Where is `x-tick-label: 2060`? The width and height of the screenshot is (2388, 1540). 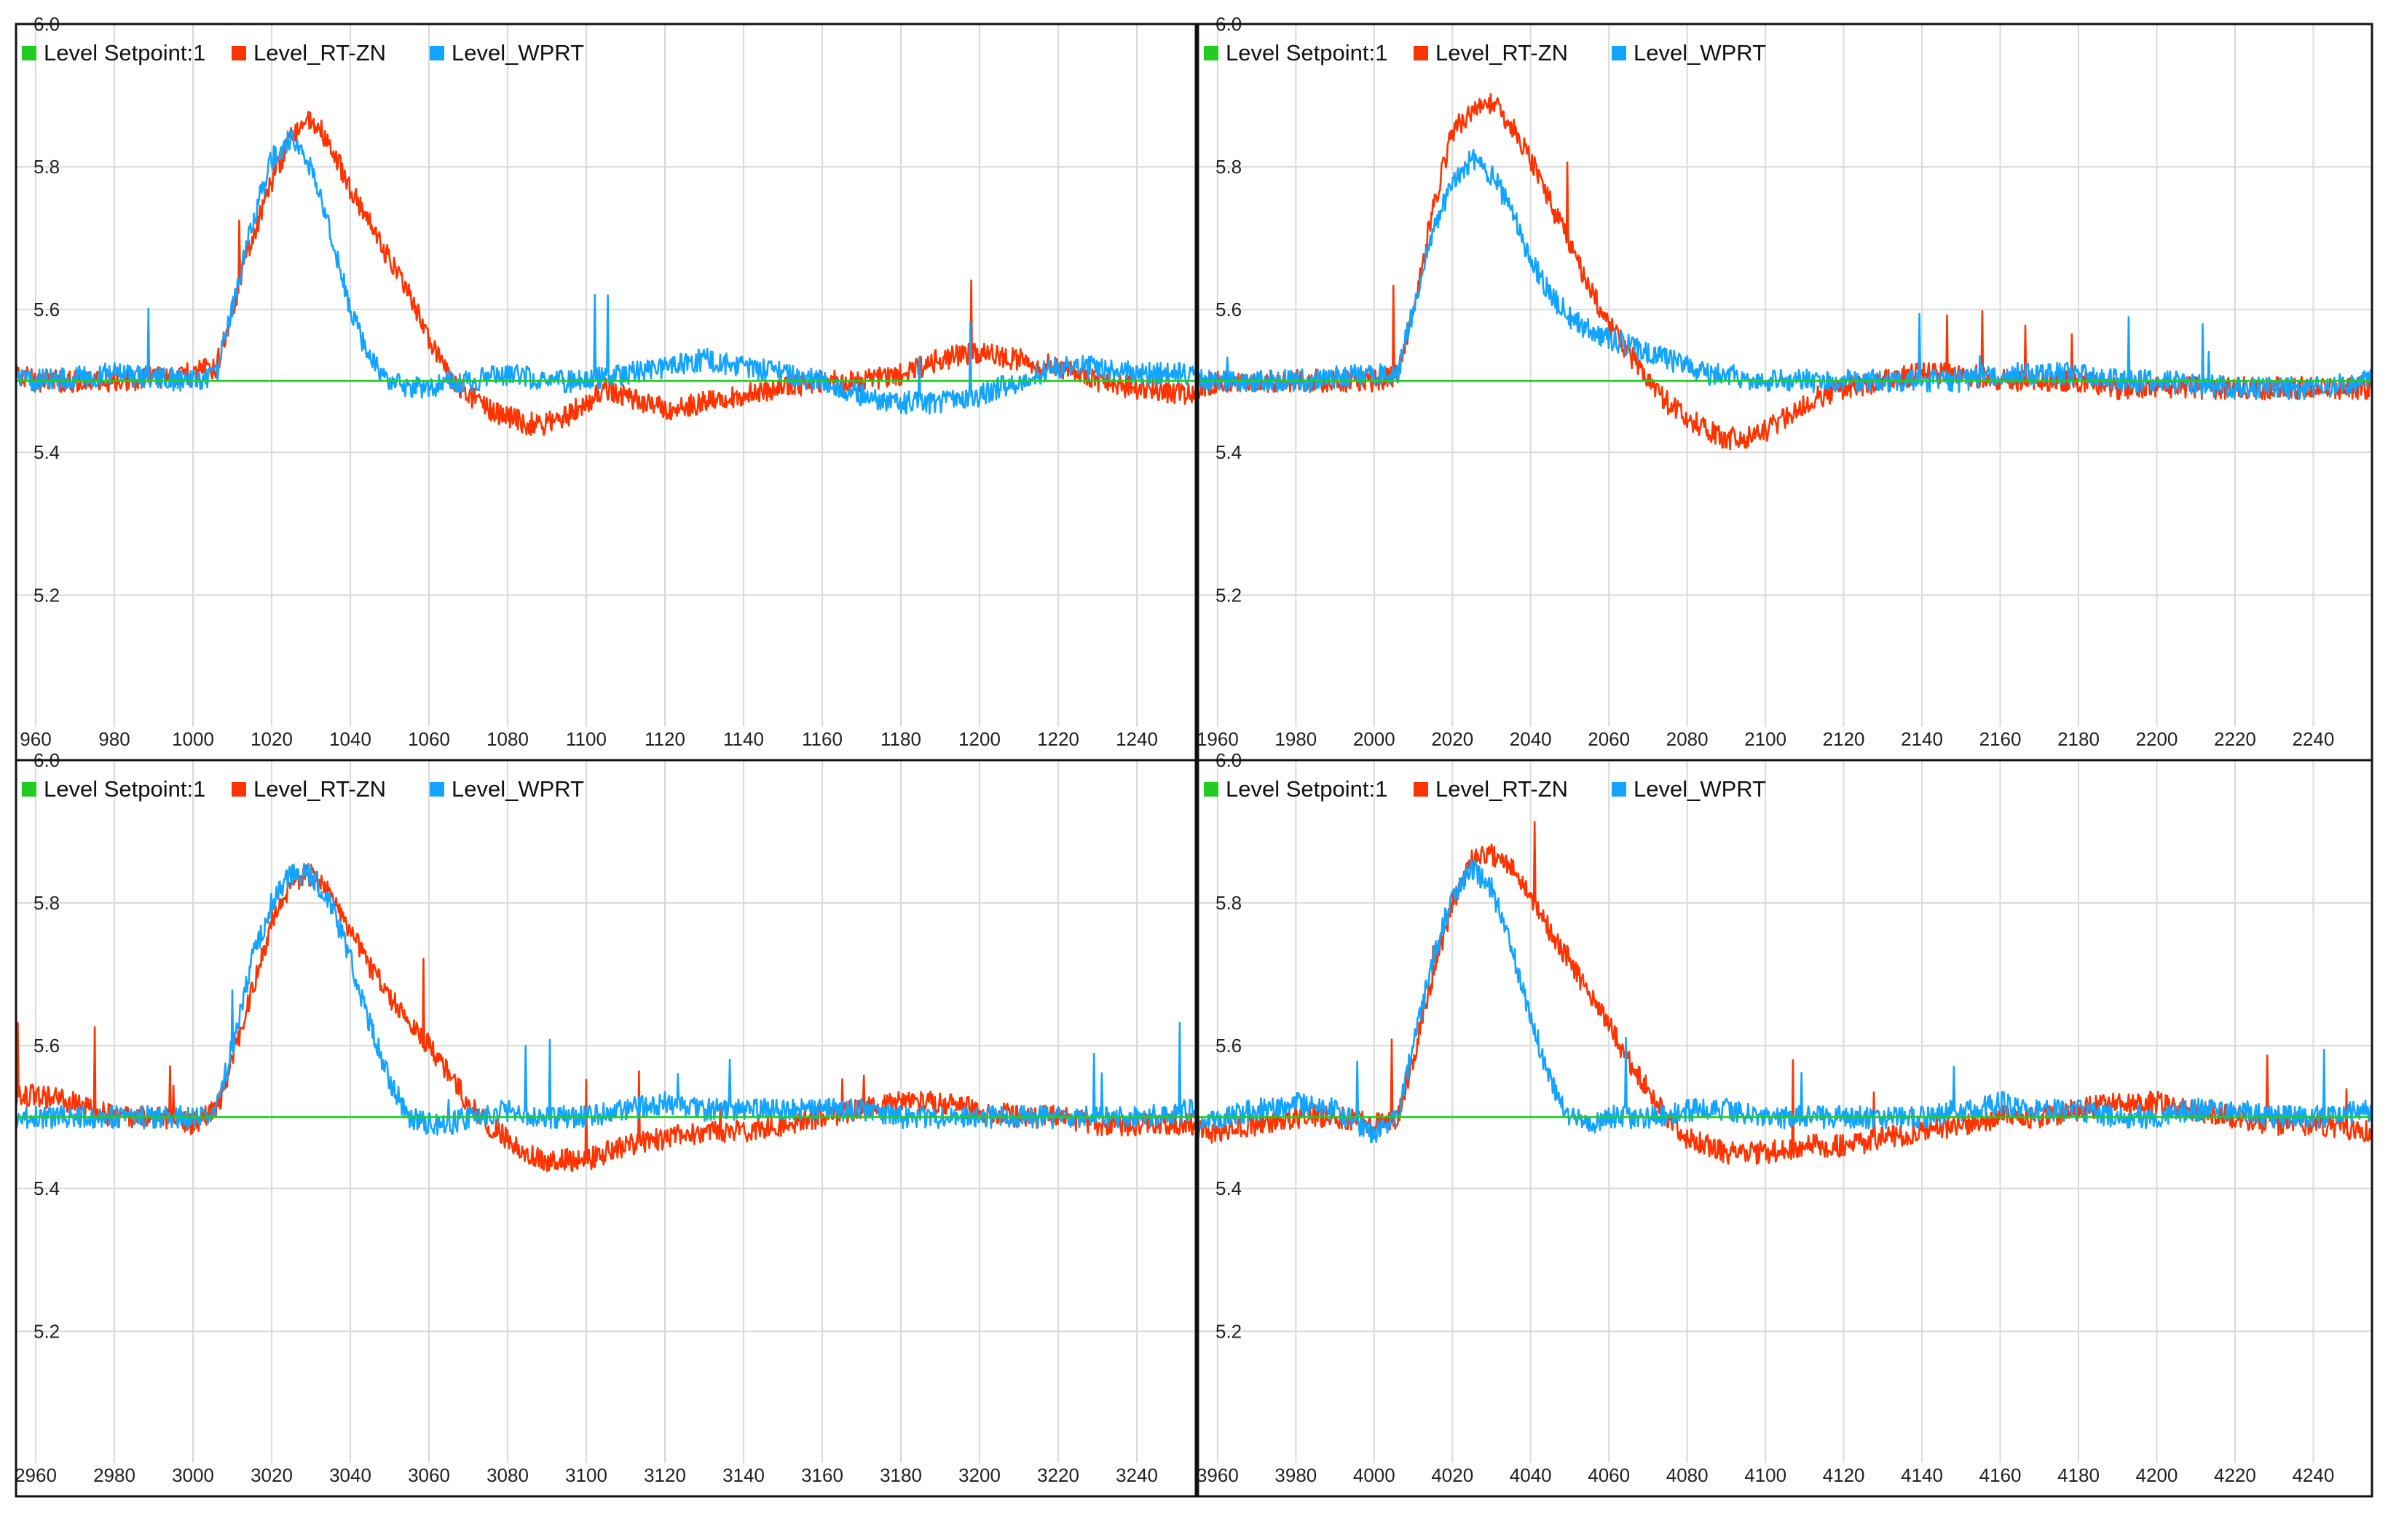 x-tick-label: 2060 is located at coordinates (1609, 739).